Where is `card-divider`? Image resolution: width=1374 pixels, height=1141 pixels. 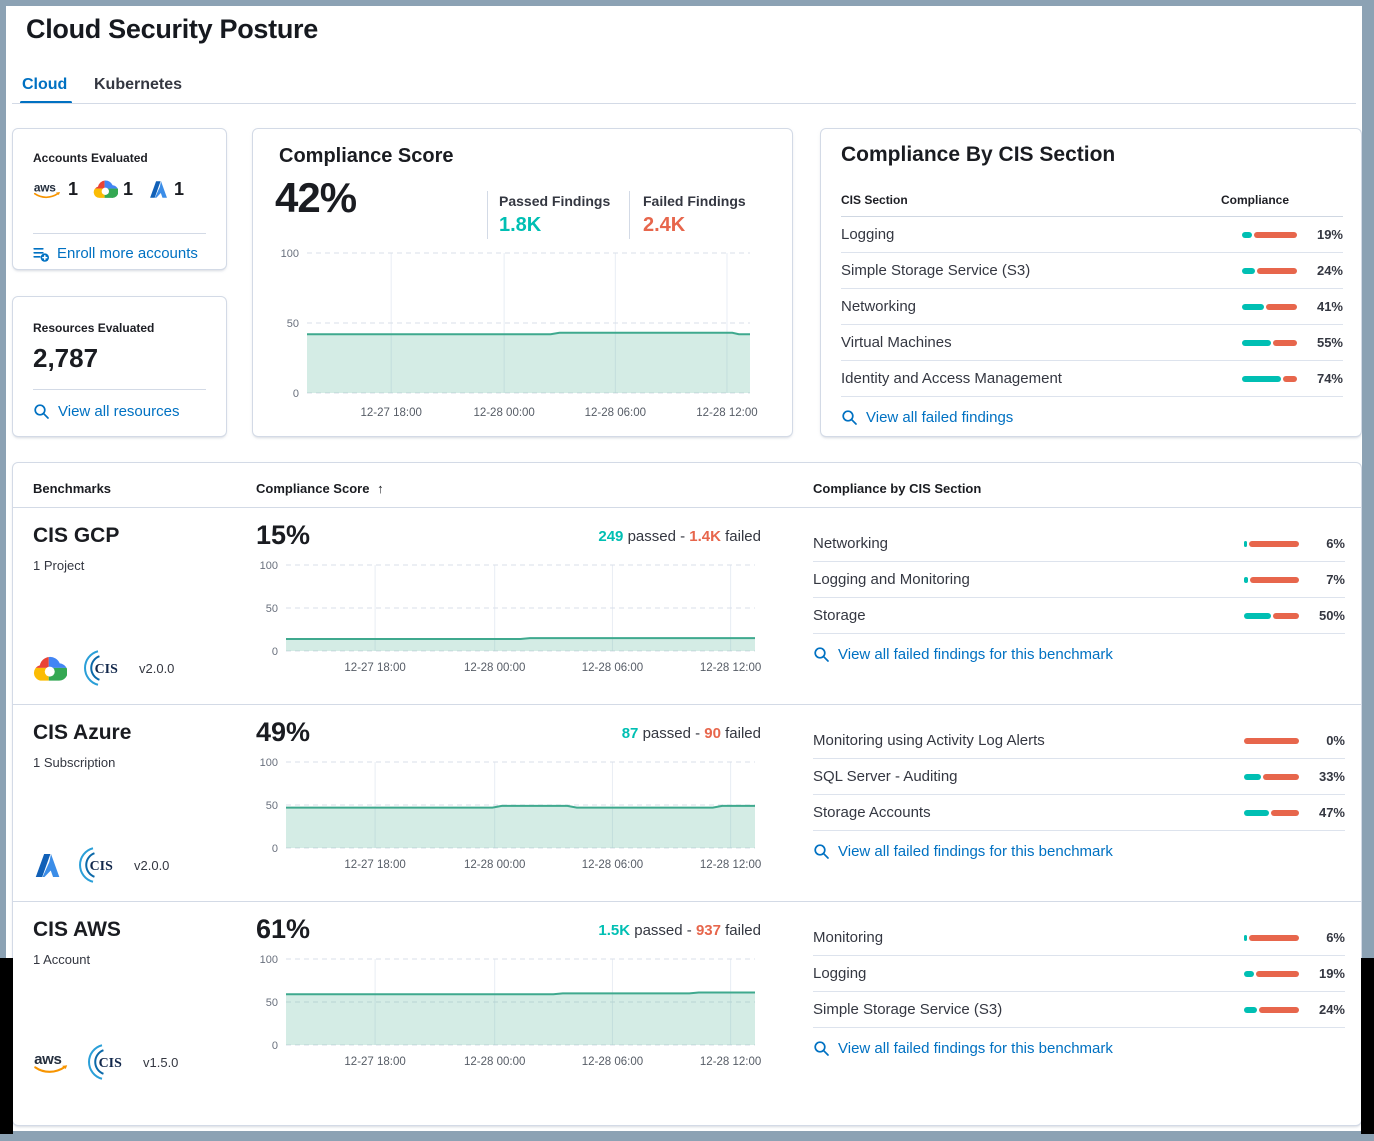
card-divider is located at coordinates (119, 233).